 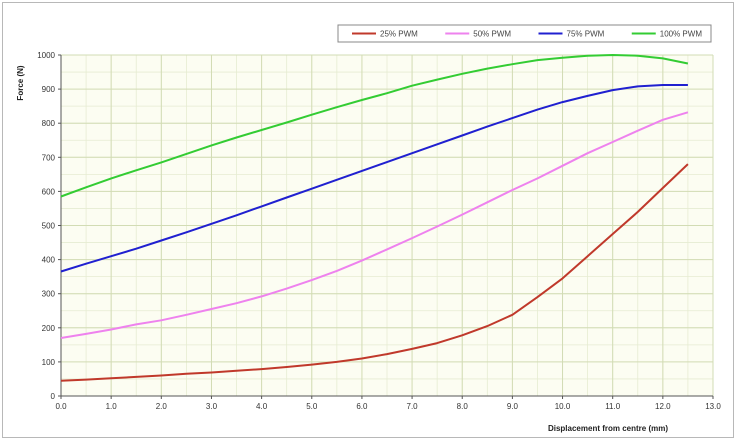 What do you see at coordinates (613, 406) in the screenshot?
I see `x-tick-label: 11.0` at bounding box center [613, 406].